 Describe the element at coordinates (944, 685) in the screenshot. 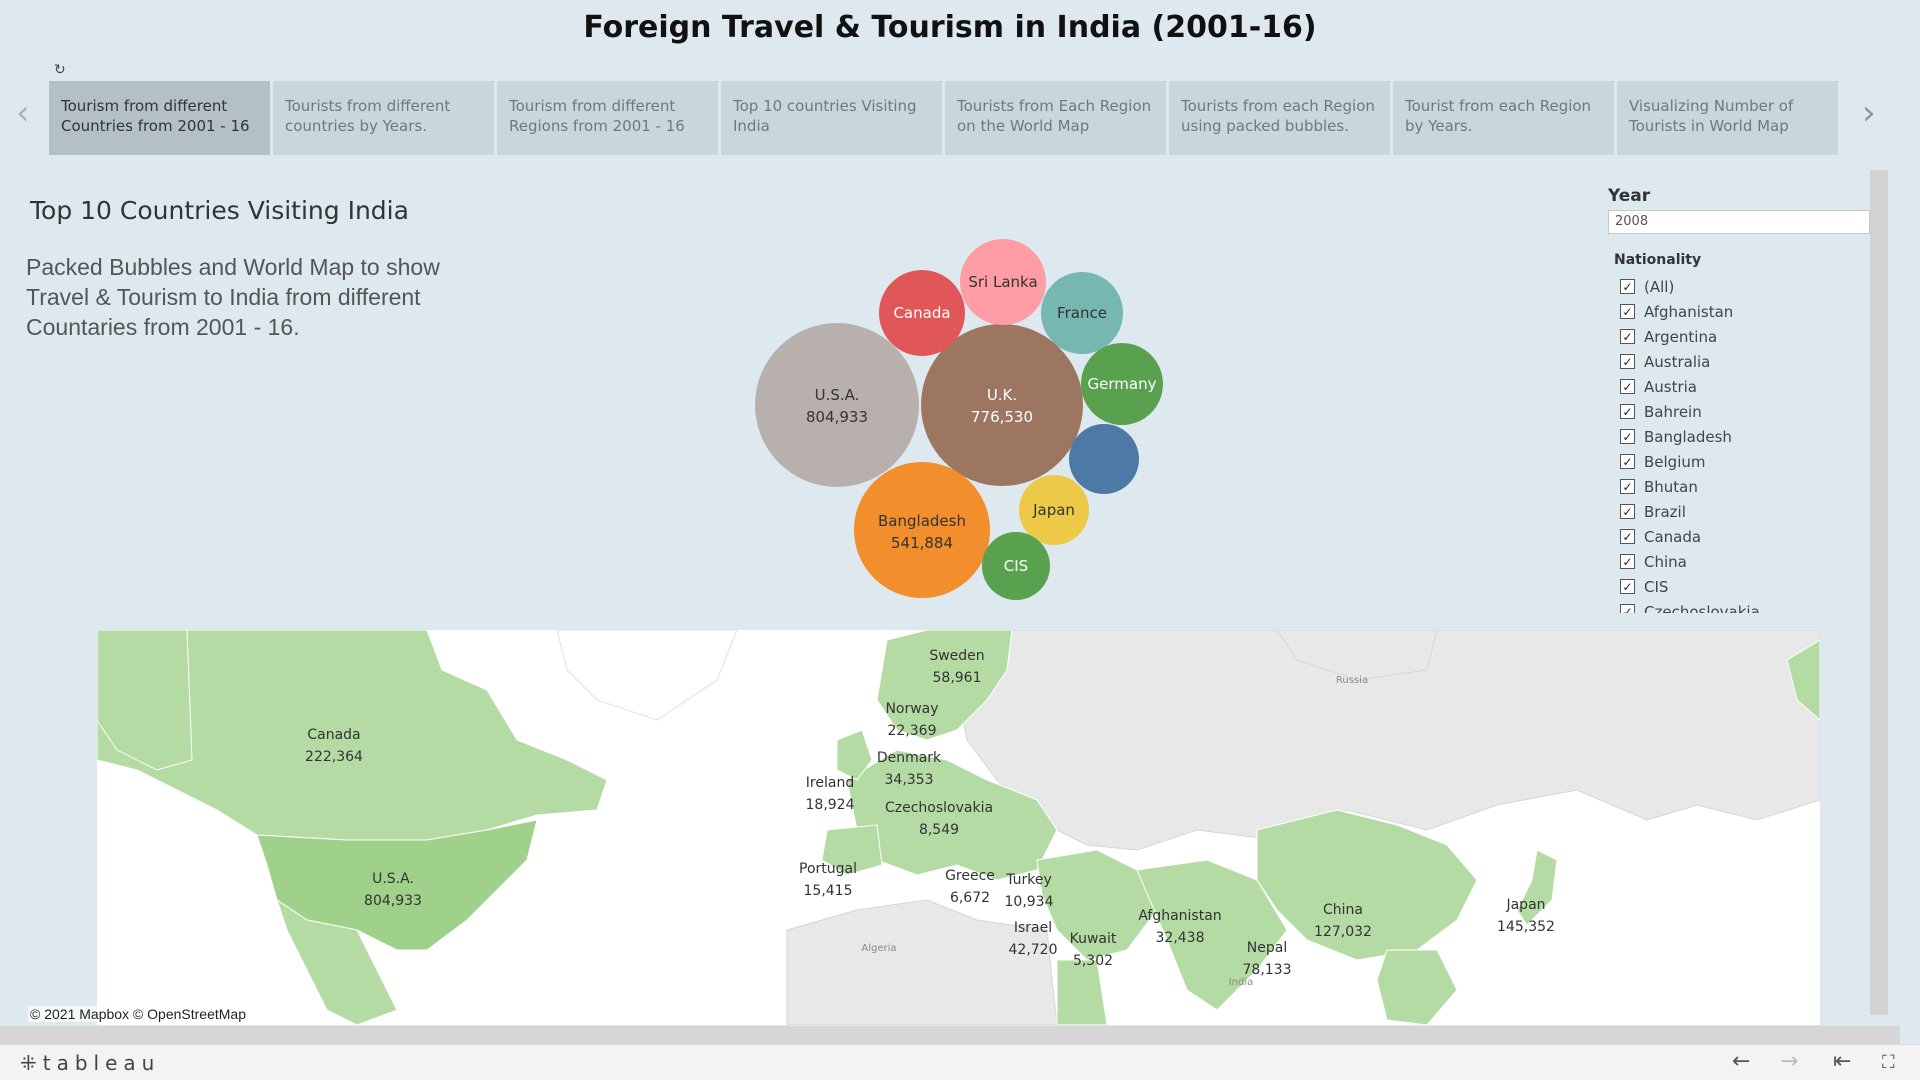

I see `map-scandinavia` at that location.